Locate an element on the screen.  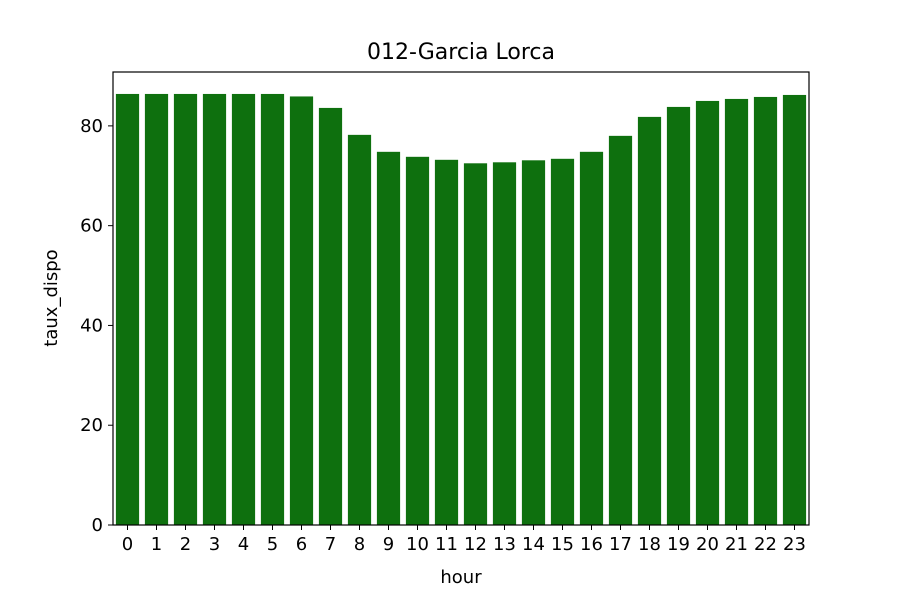
x-tick-label: 10 is located at coordinates (417, 544).